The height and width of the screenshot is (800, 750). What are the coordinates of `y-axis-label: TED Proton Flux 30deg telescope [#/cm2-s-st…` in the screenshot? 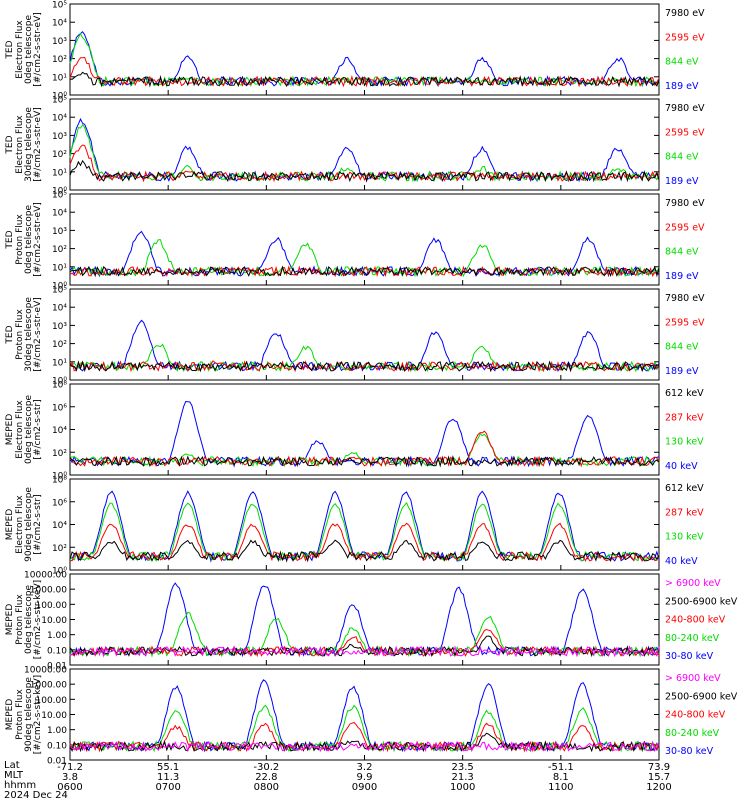 It's located at (24, 334).